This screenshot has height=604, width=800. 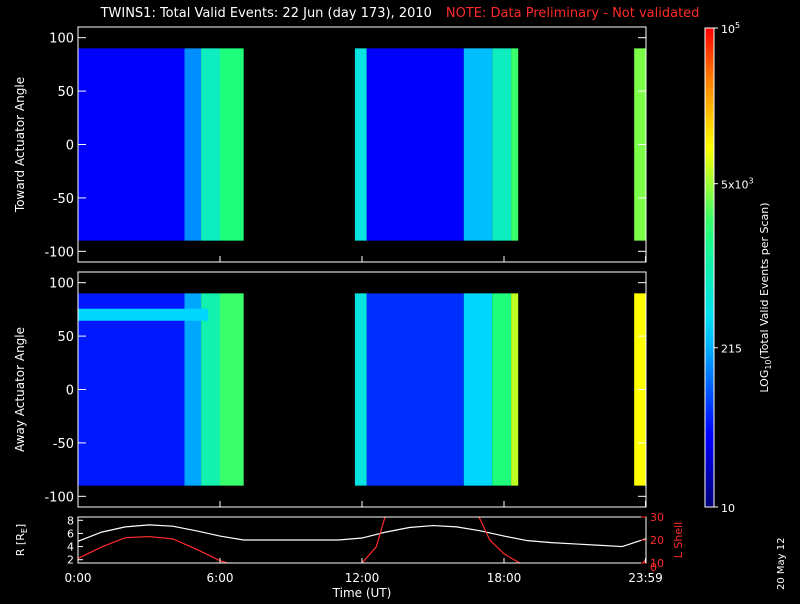 What do you see at coordinates (653, 567) in the screenshot?
I see `right-tick-label: 0` at bounding box center [653, 567].